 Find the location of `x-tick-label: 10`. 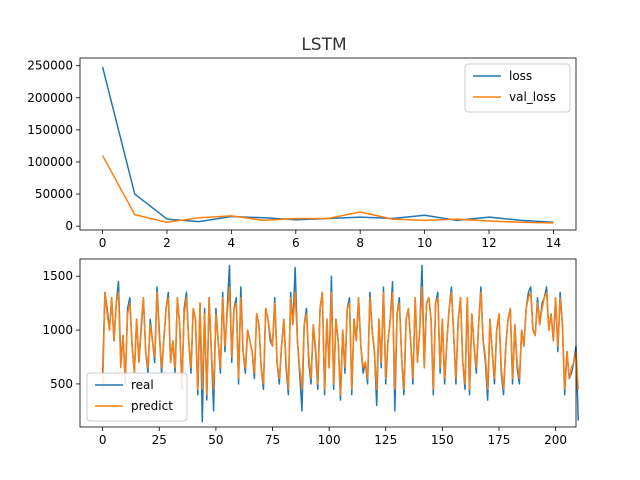

x-tick-label: 10 is located at coordinates (424, 243).